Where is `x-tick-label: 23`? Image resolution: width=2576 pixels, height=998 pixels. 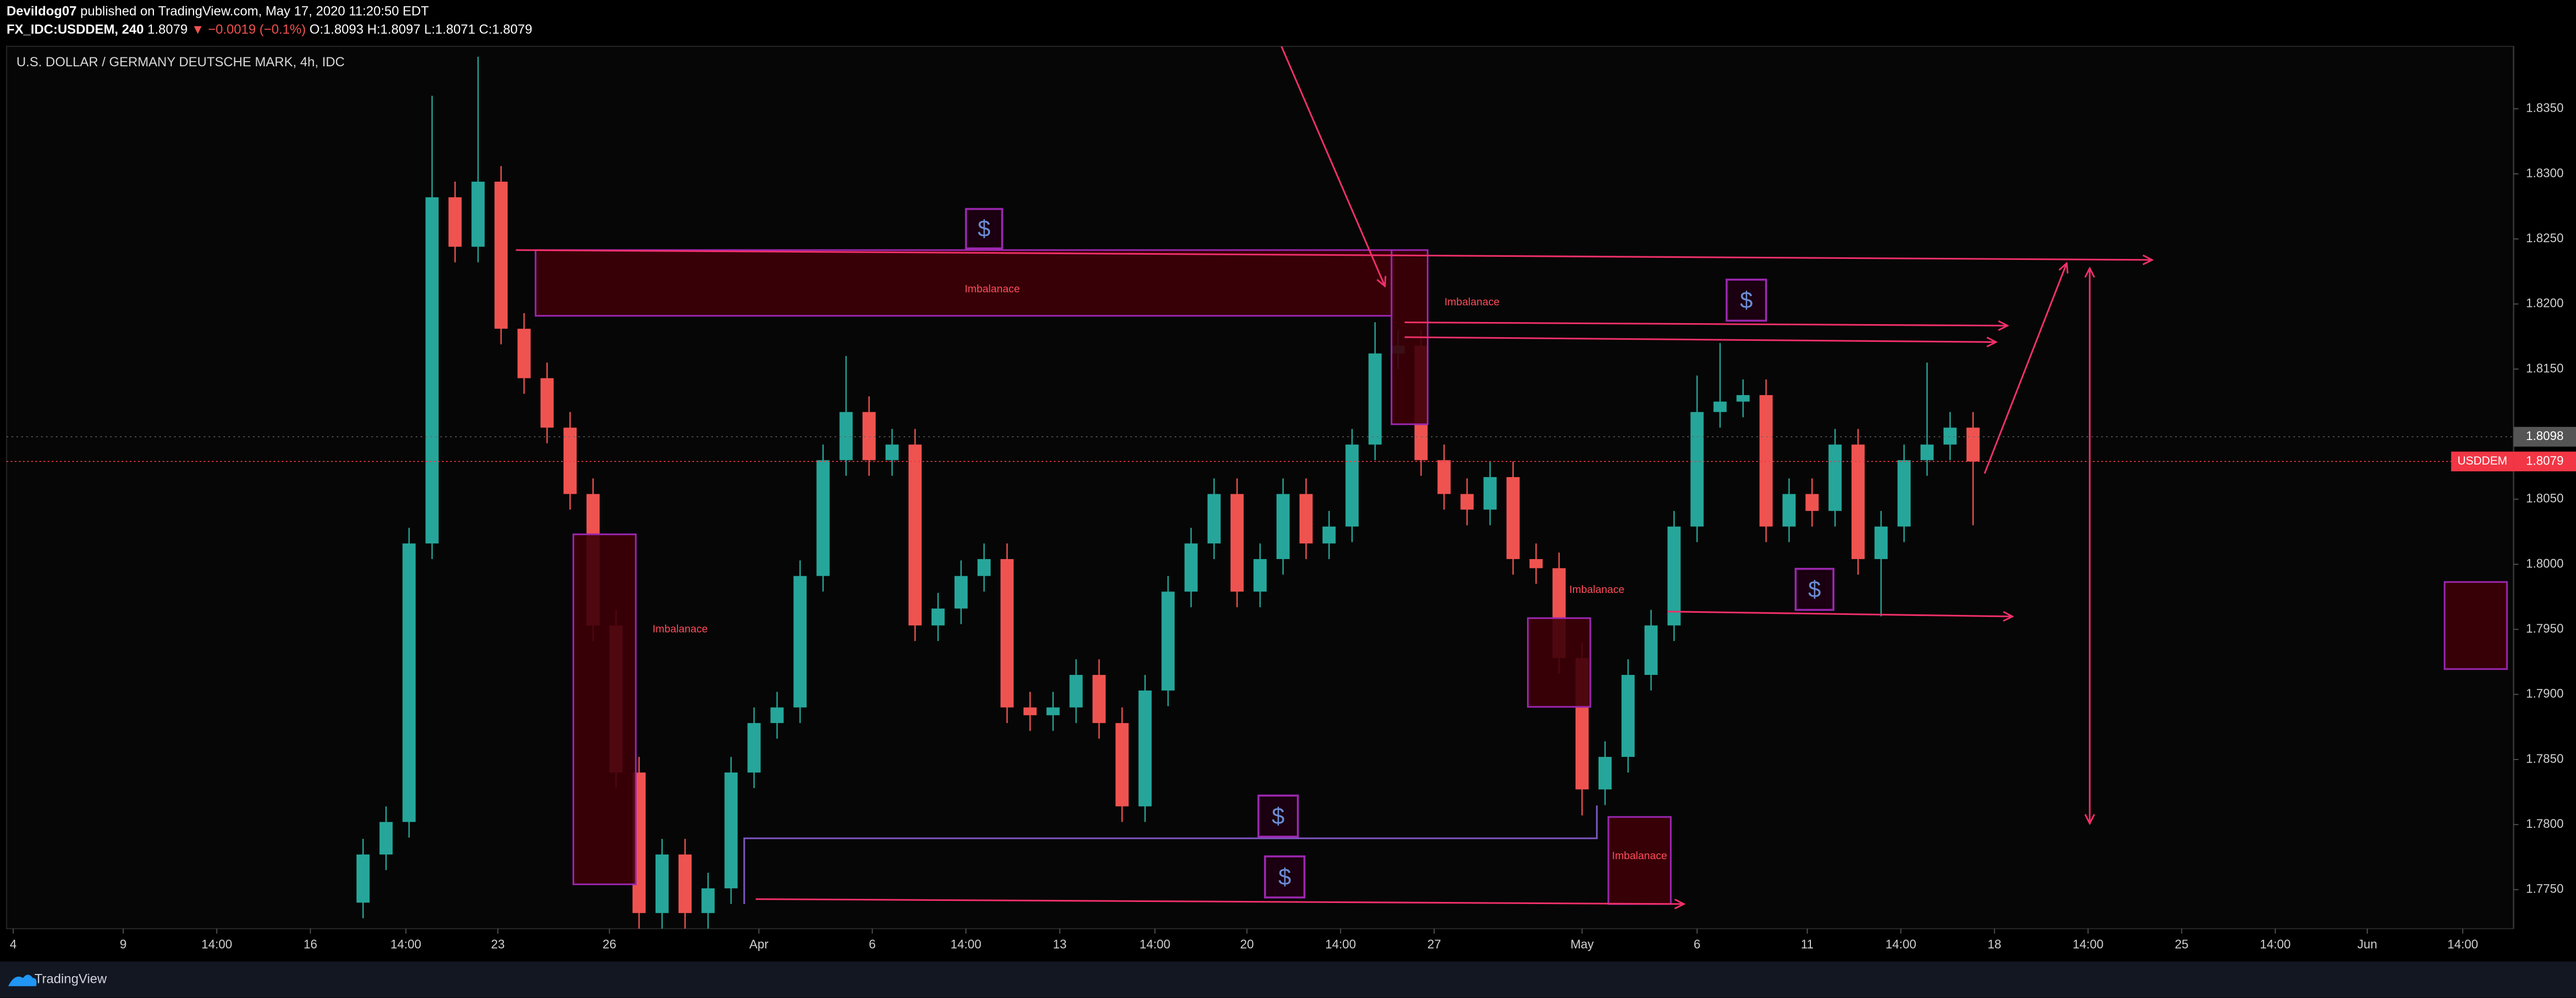 x-tick-label: 23 is located at coordinates (498, 945).